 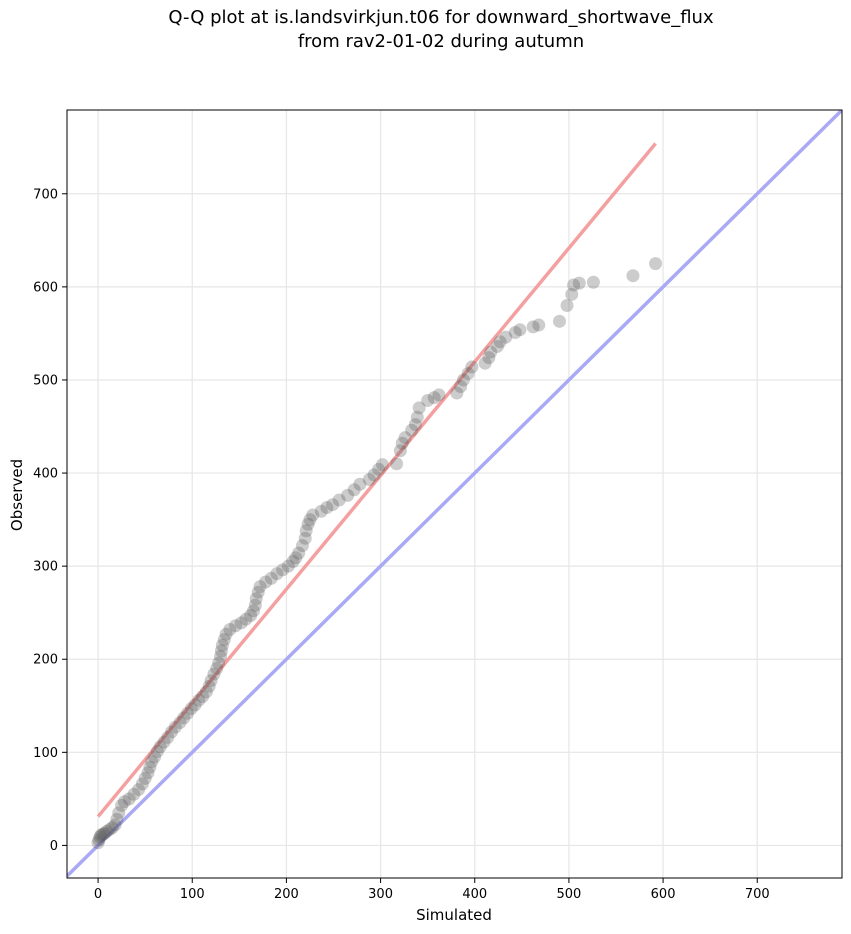 I want to click on y-tick-label: 100, so click(x=45, y=753).